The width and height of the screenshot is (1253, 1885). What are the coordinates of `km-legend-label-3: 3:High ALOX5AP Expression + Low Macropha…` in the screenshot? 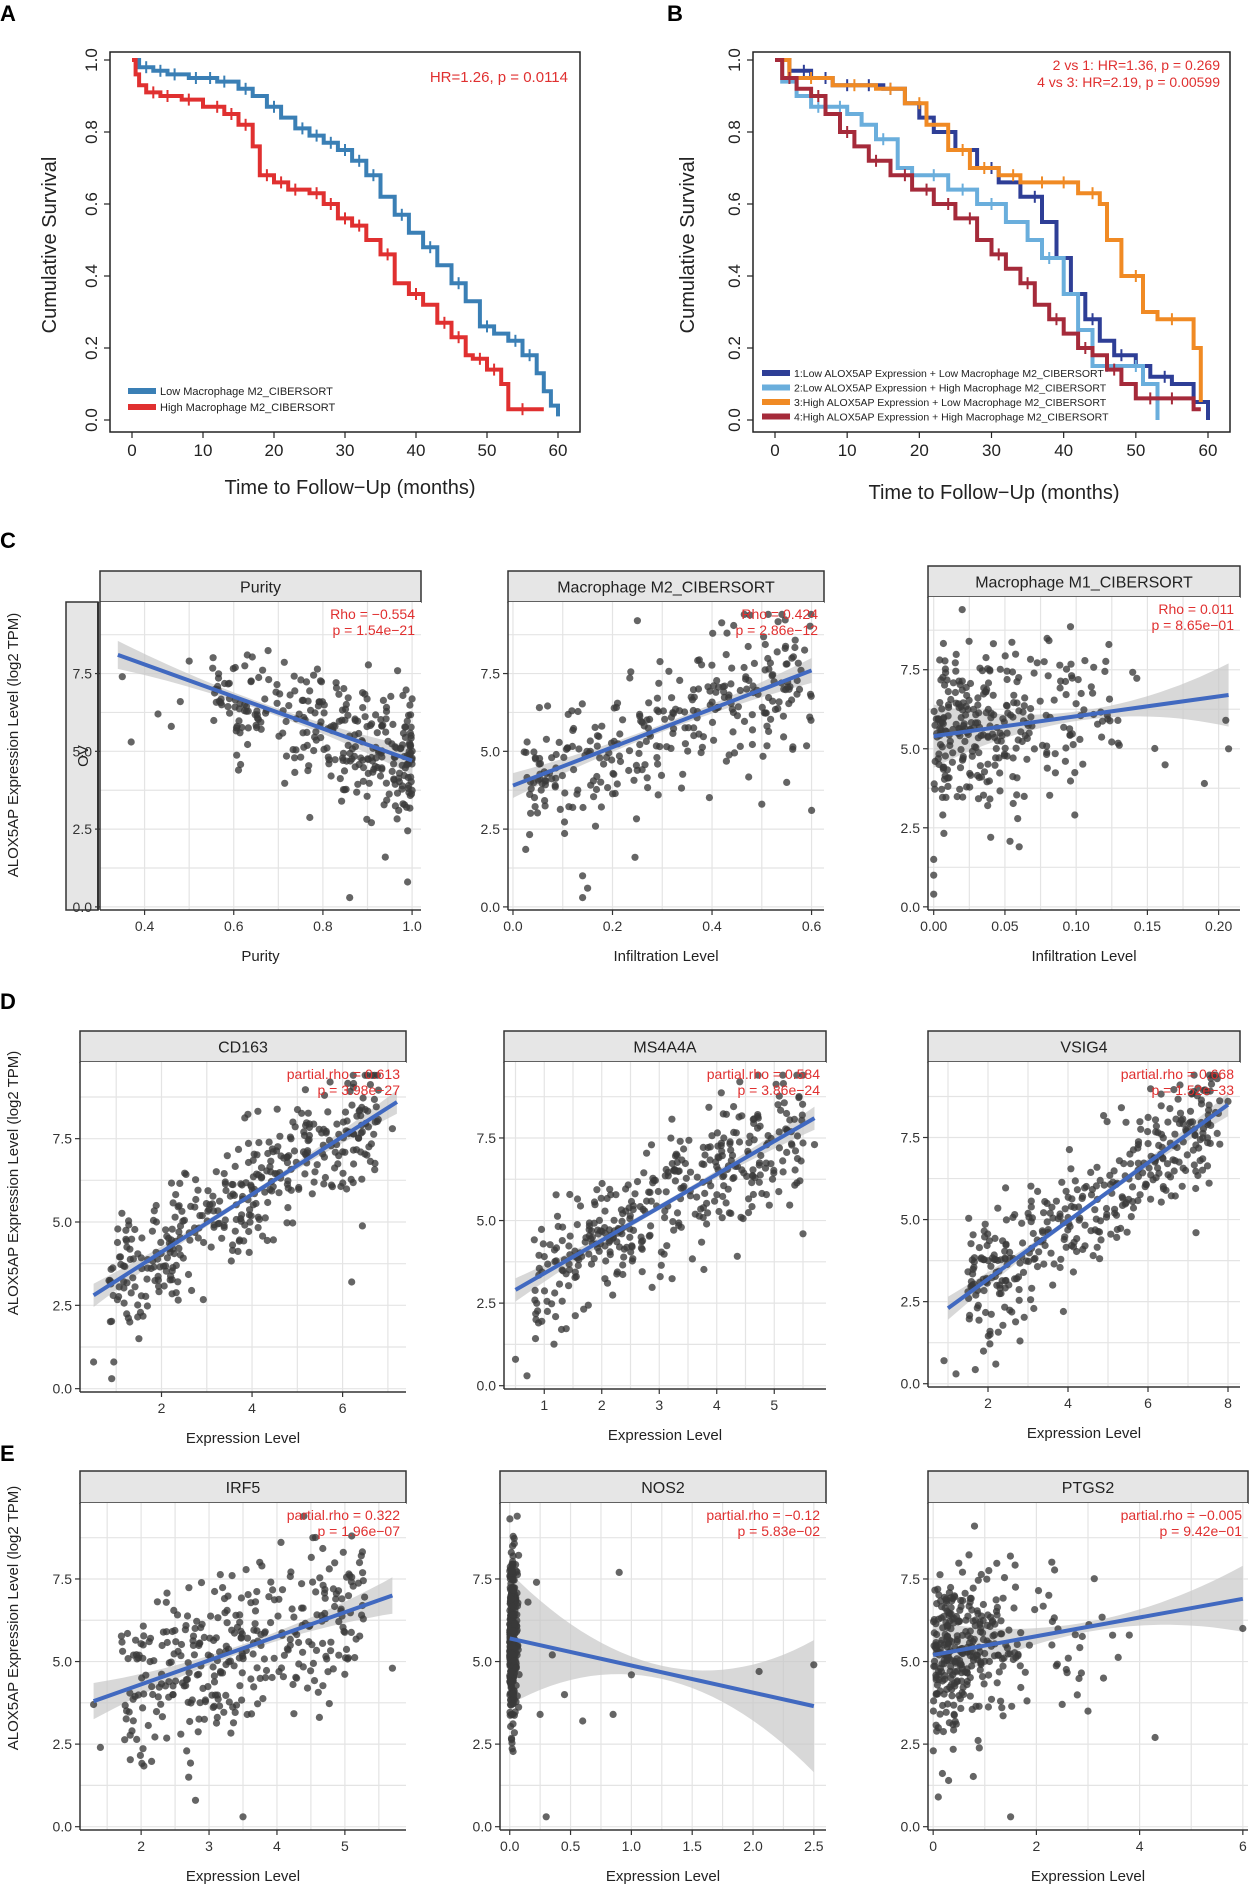 It's located at (950, 403).